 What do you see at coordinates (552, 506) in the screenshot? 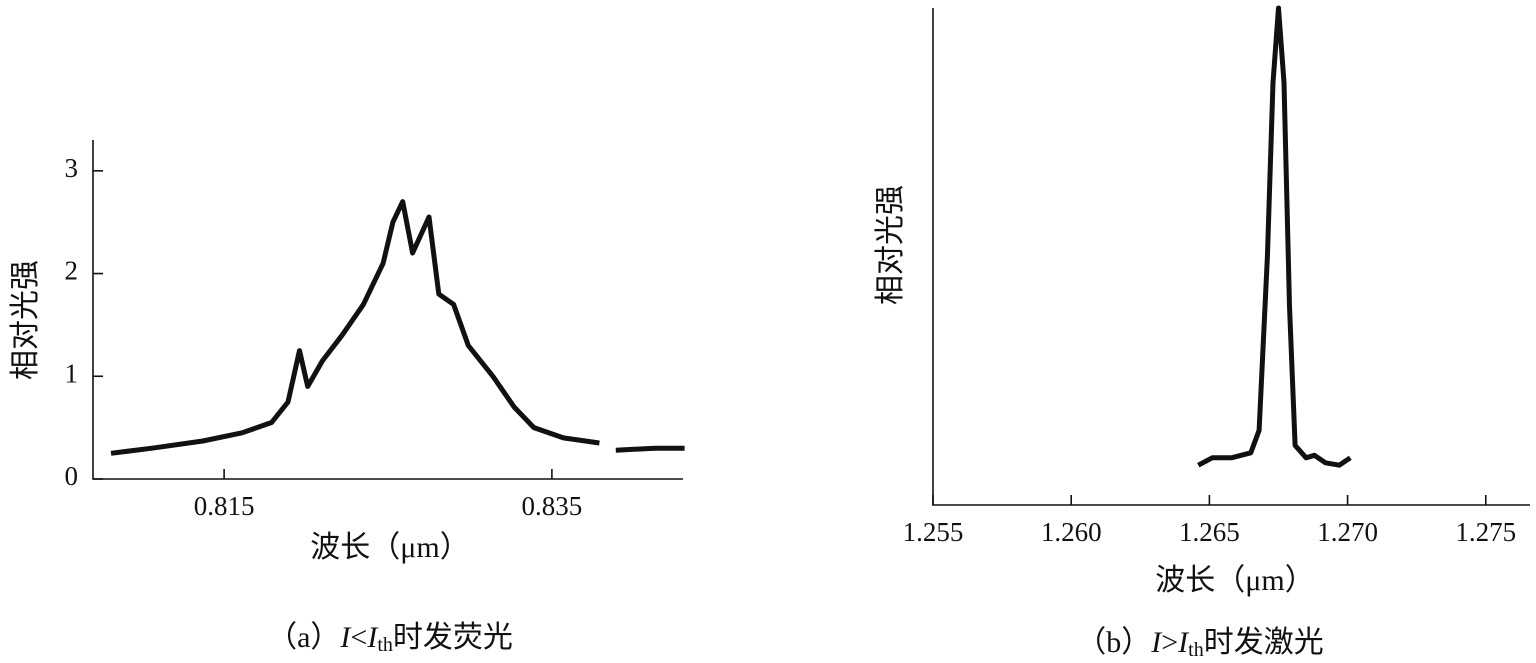
I see `x-tick-label: 0.835` at bounding box center [552, 506].